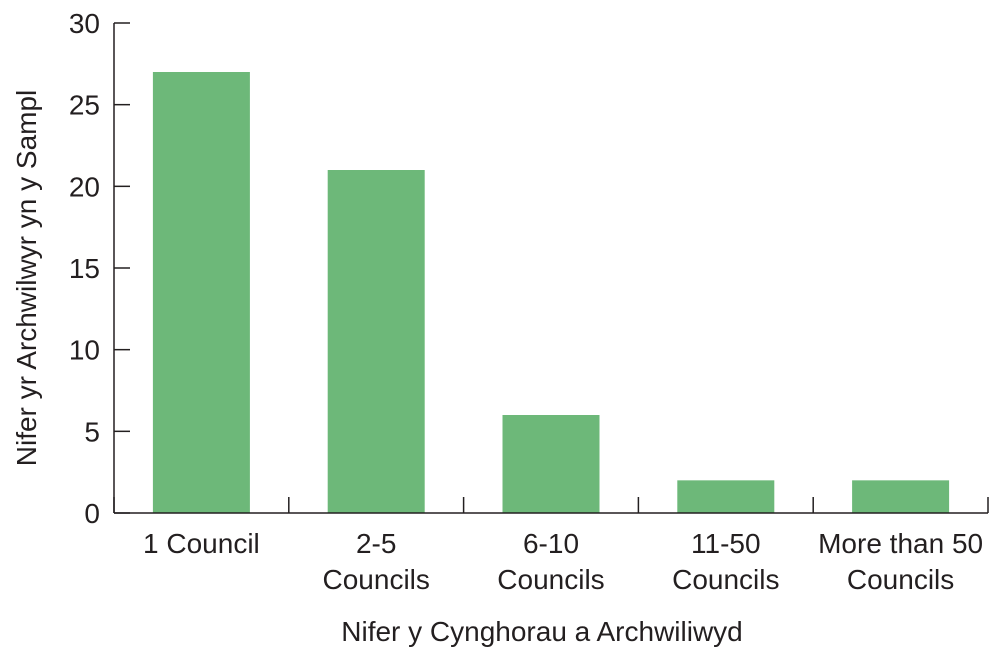 The height and width of the screenshot is (657, 995). I want to click on y-tick-label: 0, so click(92, 513).